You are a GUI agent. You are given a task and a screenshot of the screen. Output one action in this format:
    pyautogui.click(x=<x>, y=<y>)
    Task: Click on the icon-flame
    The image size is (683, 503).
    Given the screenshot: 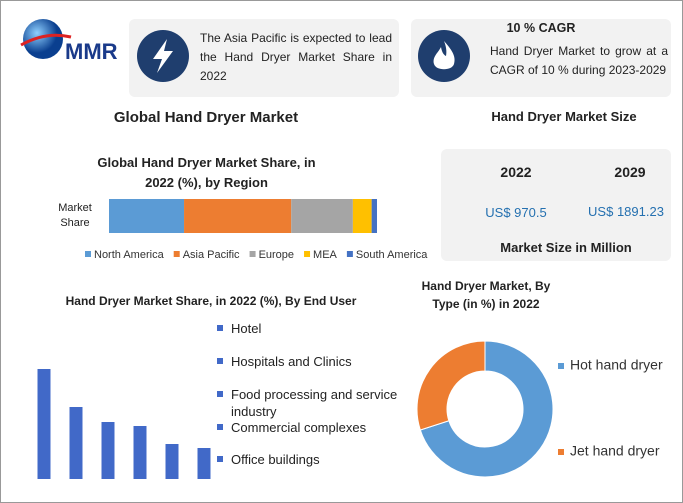 What is the action you would take?
    pyautogui.click(x=444, y=55)
    